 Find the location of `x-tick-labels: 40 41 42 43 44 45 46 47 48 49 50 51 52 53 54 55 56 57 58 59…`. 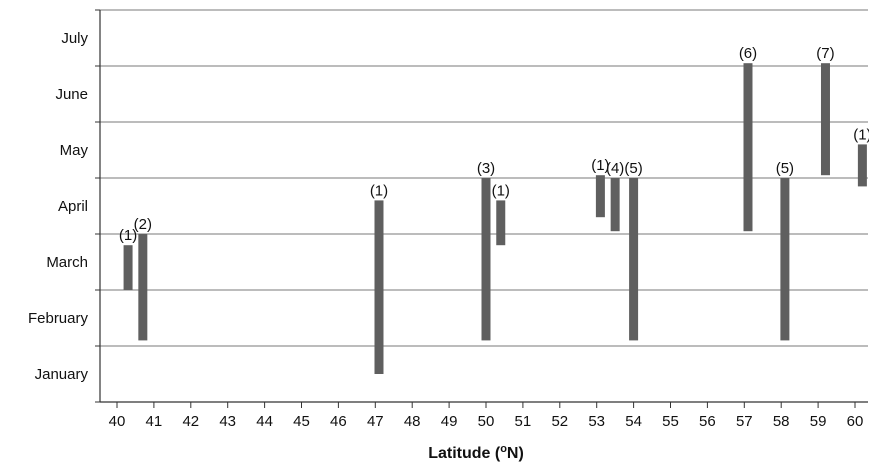

x-tick-labels: 40 41 42 43 44 45 46 47 48 49 50 51 52 53 54 55 56 57 58 59… is located at coordinates (486, 421).